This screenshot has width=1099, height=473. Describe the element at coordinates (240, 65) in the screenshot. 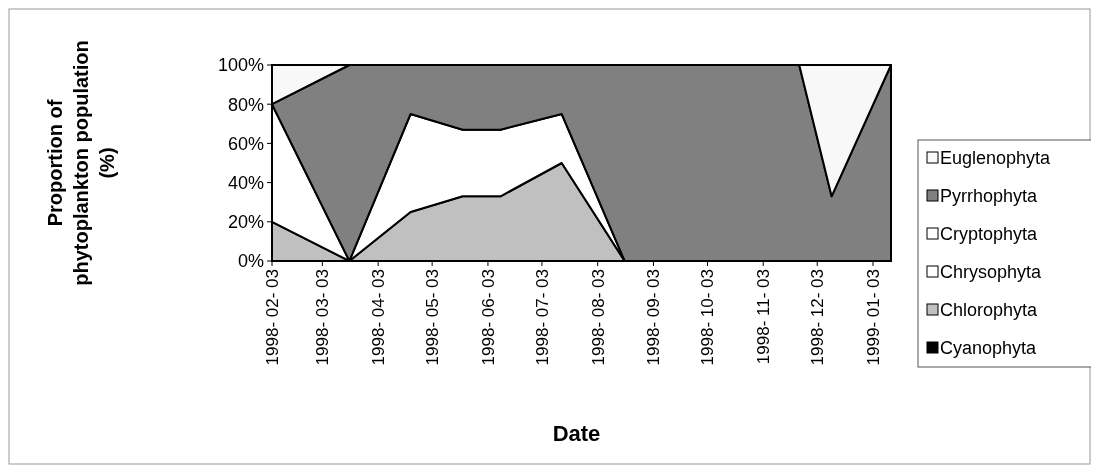

I see `y-tick-label: 100%` at that location.